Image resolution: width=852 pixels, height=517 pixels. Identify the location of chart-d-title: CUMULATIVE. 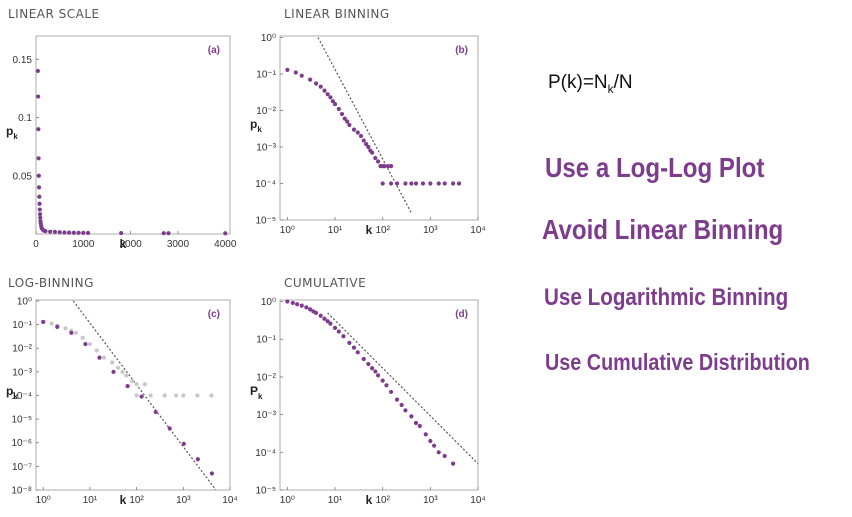
(325, 283).